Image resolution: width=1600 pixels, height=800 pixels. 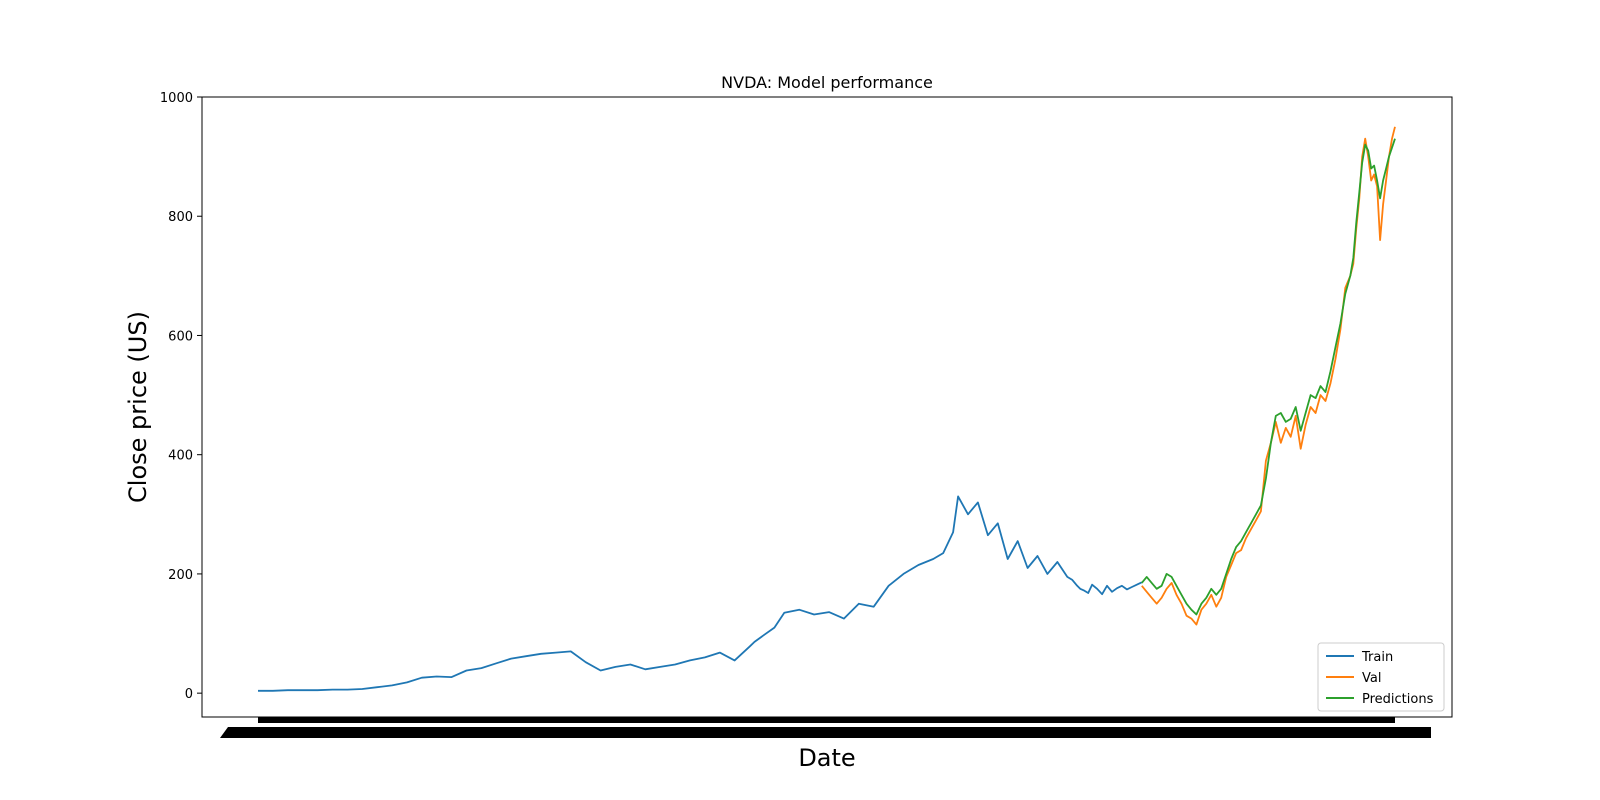 I want to click on legend-label-predictions: Predictions, so click(x=1398, y=699).